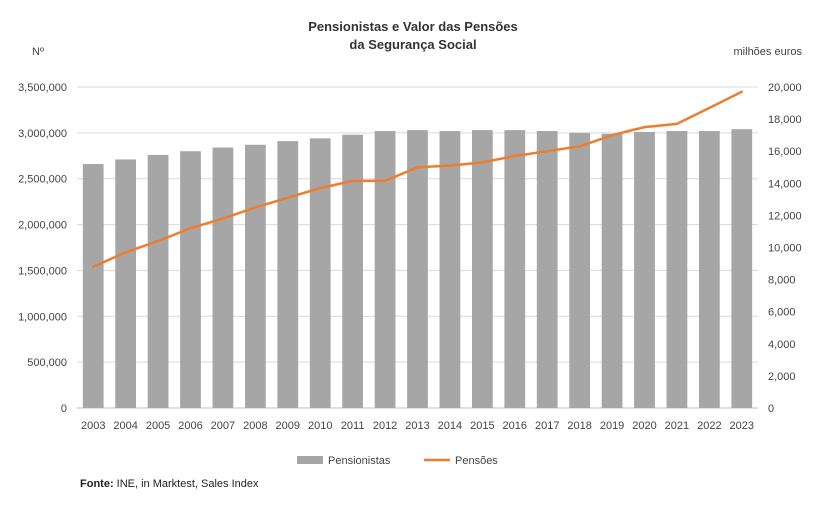 The width and height of the screenshot is (820, 506). What do you see at coordinates (38, 52) in the screenshot?
I see `left-axis-unit: Nº` at bounding box center [38, 52].